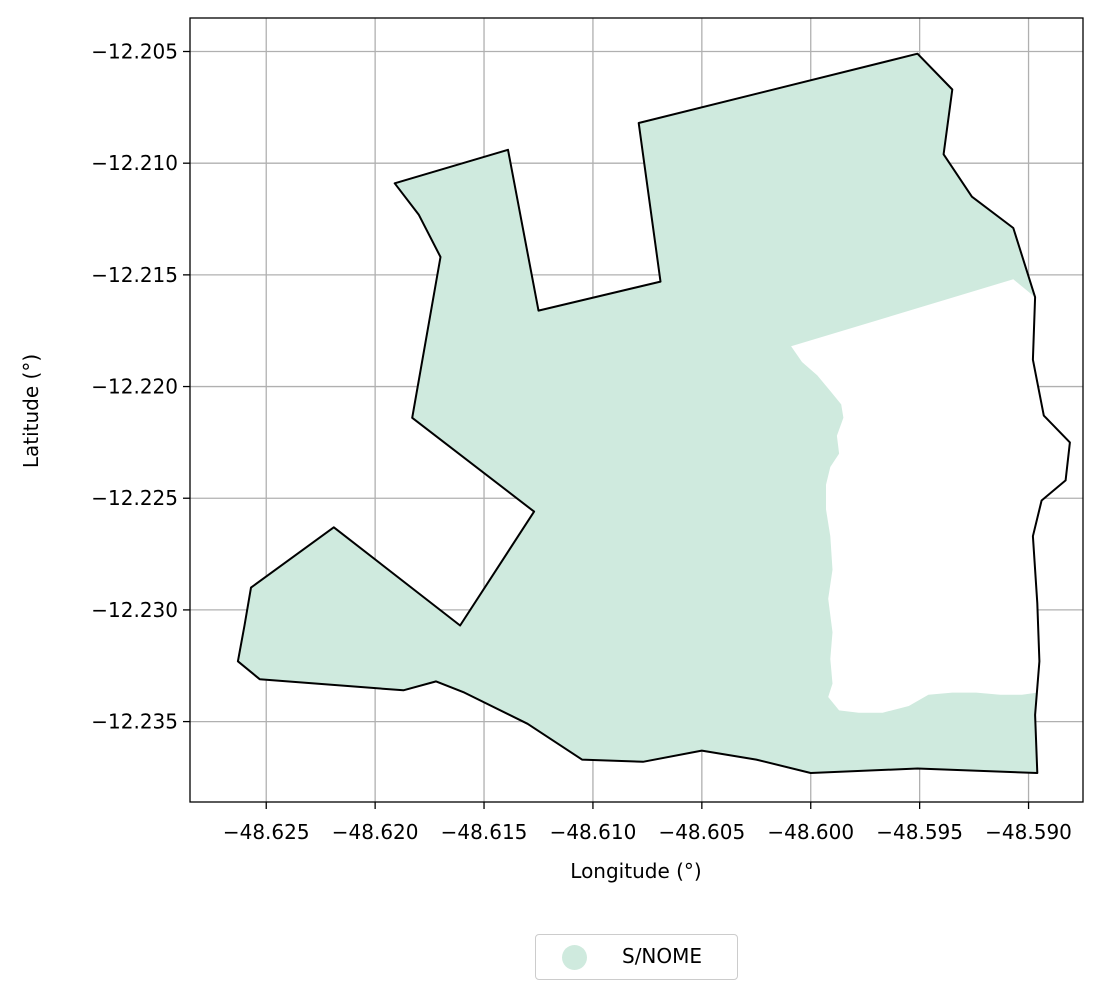  Describe the element at coordinates (930, 496) in the screenshot. I see `unfilled-area` at that location.